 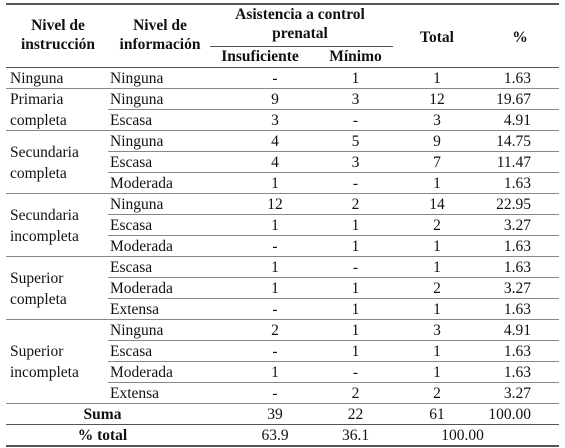 What do you see at coordinates (355, 204) in the screenshot?
I see `minimo-cell: 2` at bounding box center [355, 204].